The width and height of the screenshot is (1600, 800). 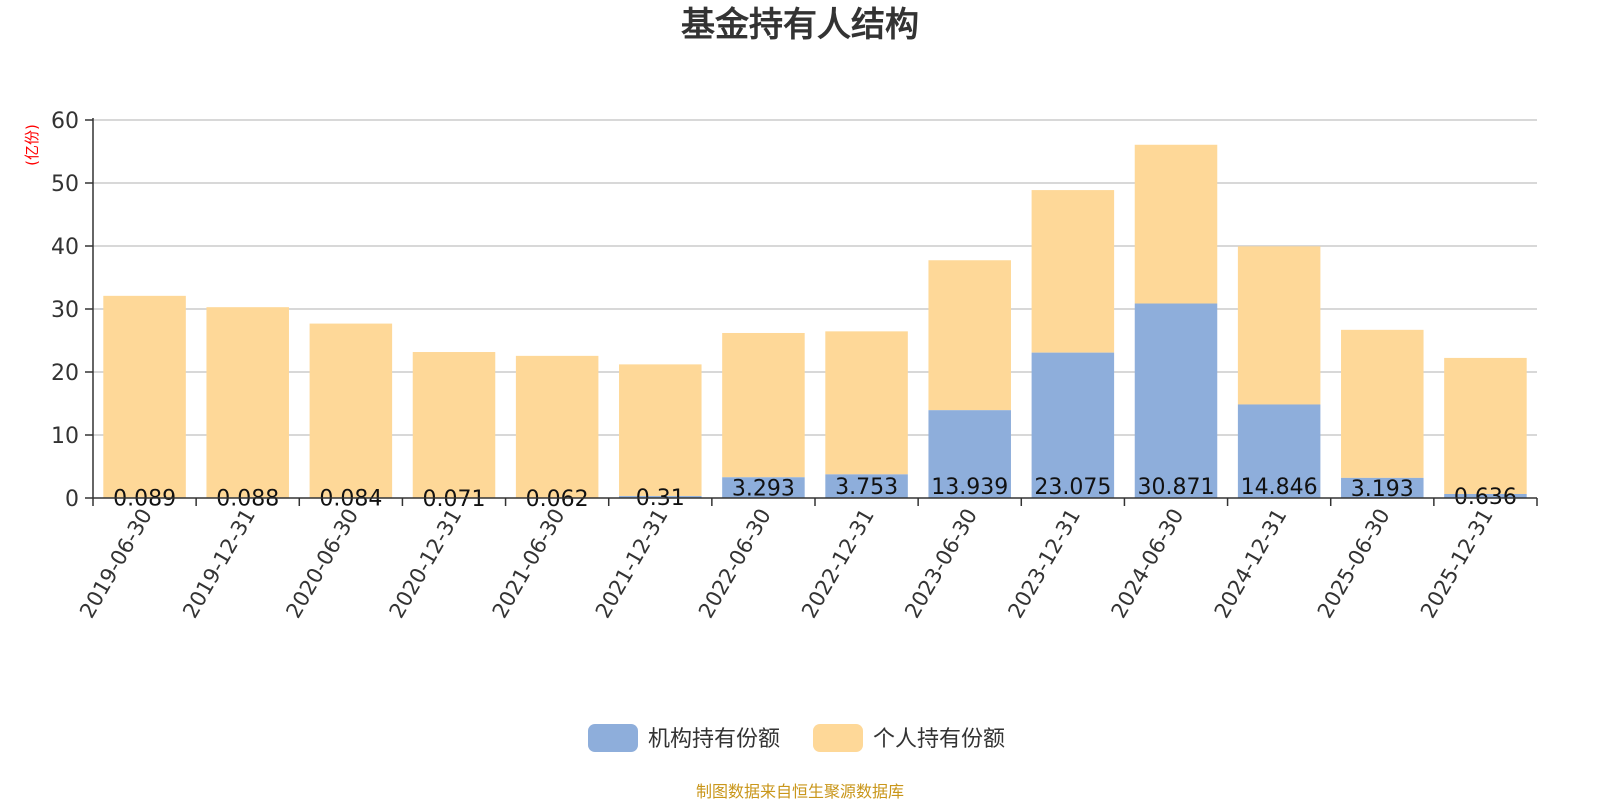 I want to click on data-label: 23.075, so click(x=1072, y=487).